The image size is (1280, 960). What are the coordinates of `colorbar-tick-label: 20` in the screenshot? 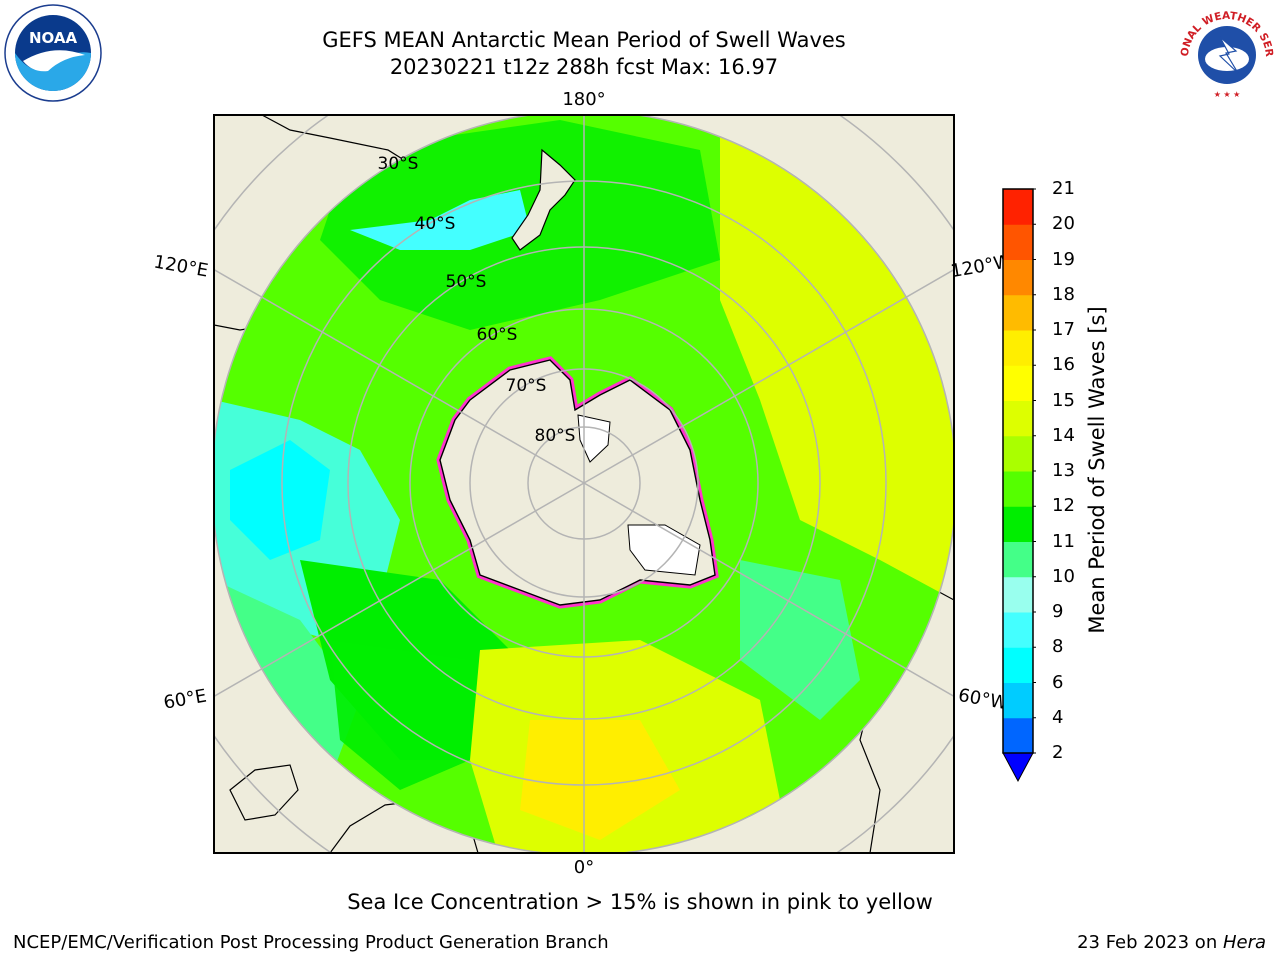 It's located at (1063, 224).